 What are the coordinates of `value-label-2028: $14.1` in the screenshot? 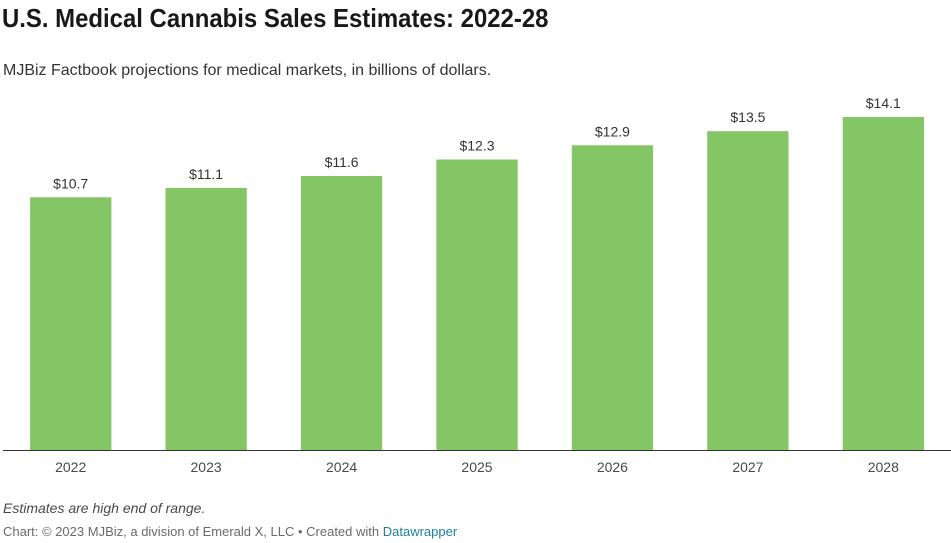 It's located at (883, 103).